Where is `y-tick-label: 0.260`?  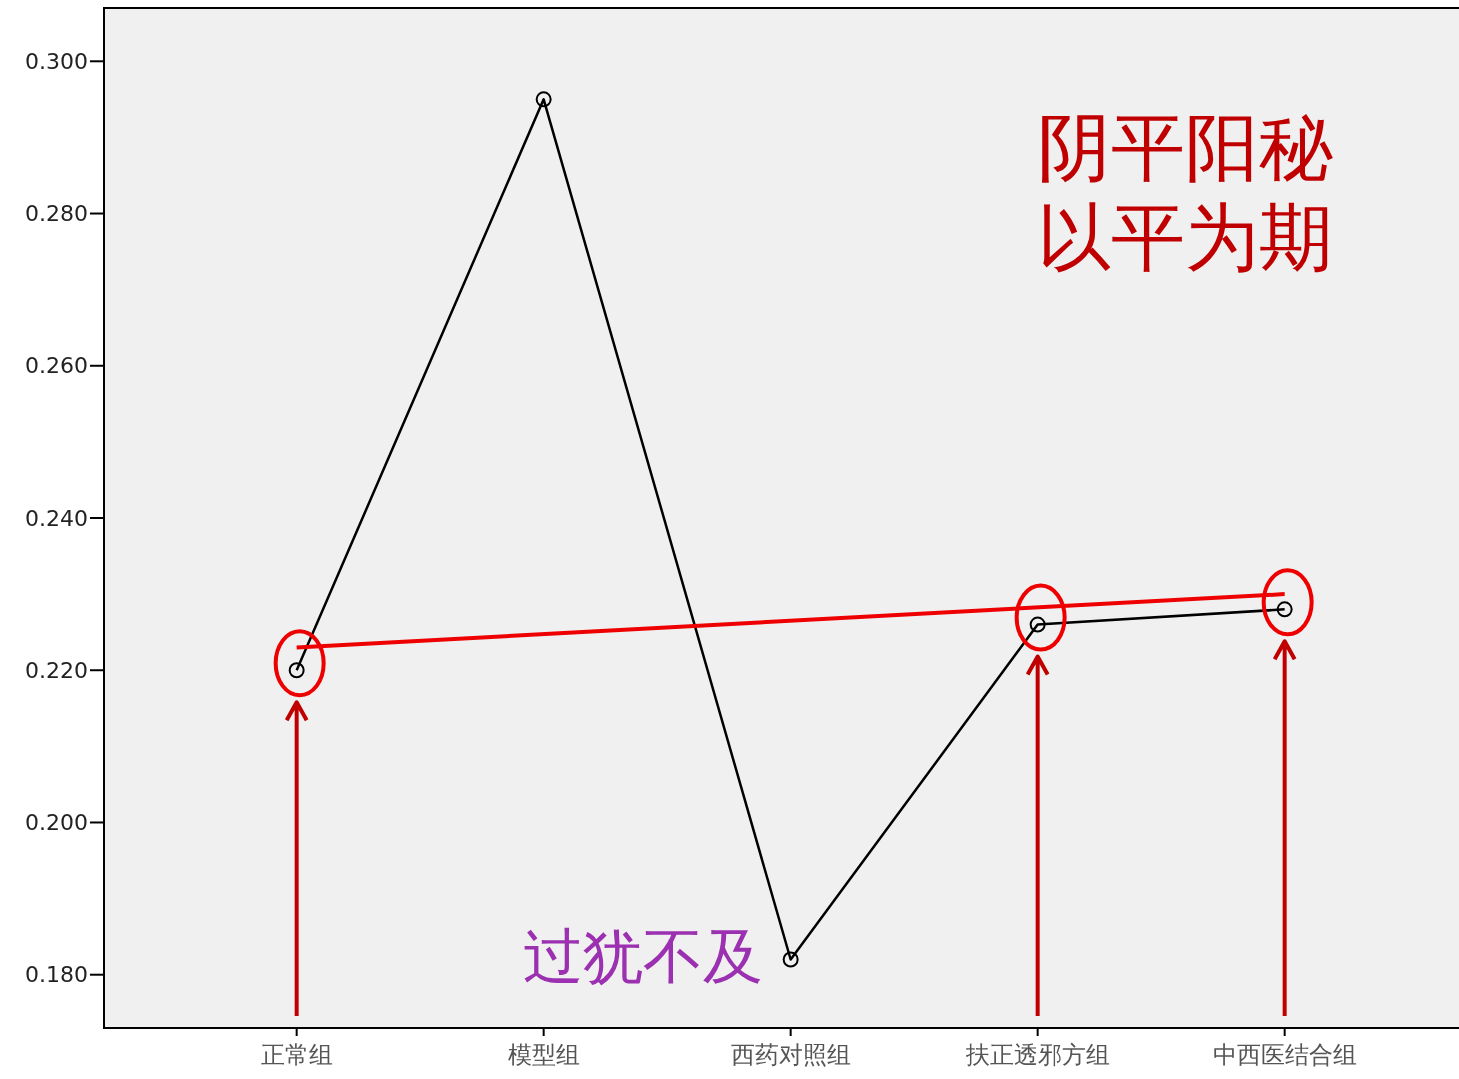
y-tick-label: 0.260 is located at coordinates (56, 366).